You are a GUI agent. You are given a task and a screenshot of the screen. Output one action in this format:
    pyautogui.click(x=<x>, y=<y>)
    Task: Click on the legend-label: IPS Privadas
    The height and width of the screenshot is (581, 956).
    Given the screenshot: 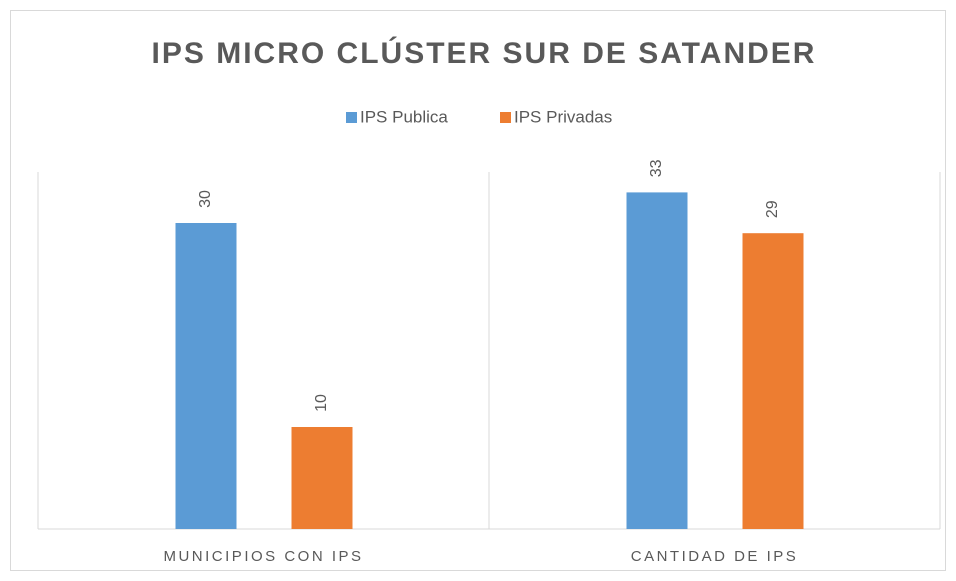 What is the action you would take?
    pyautogui.click(x=563, y=116)
    